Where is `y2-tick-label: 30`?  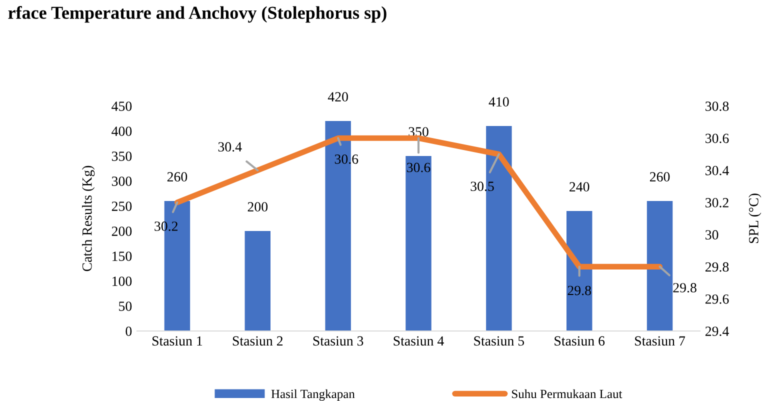 y2-tick-label: 30 is located at coordinates (712, 235).